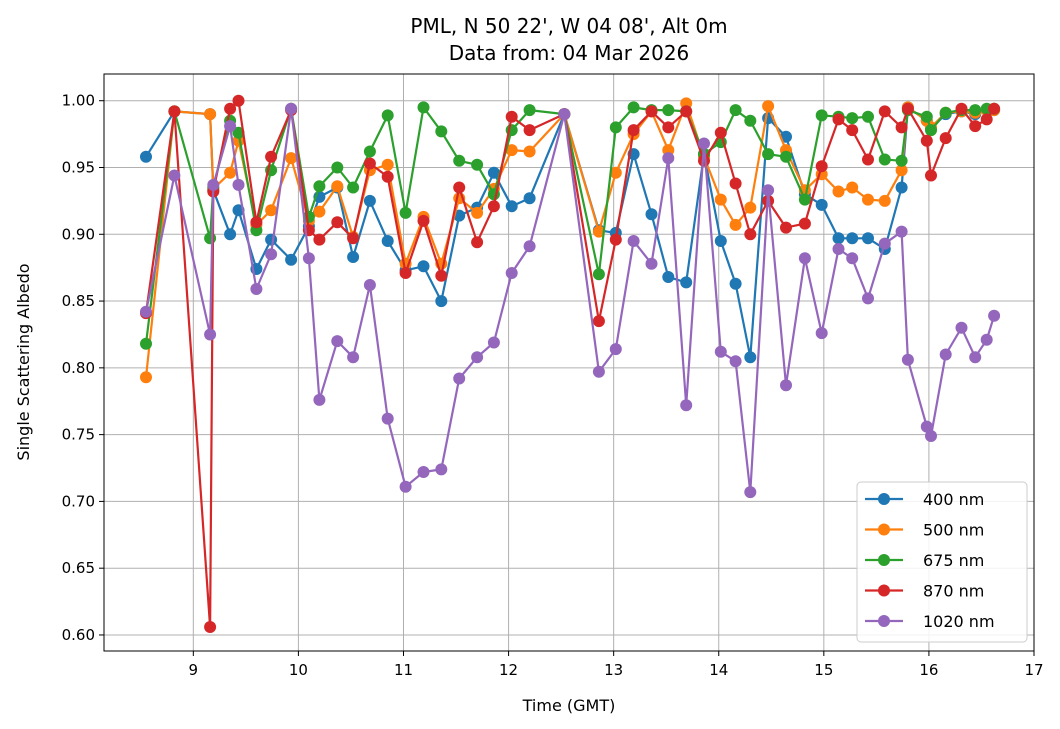  What do you see at coordinates (194, 670) in the screenshot?
I see `x-tick-label: 9` at bounding box center [194, 670].